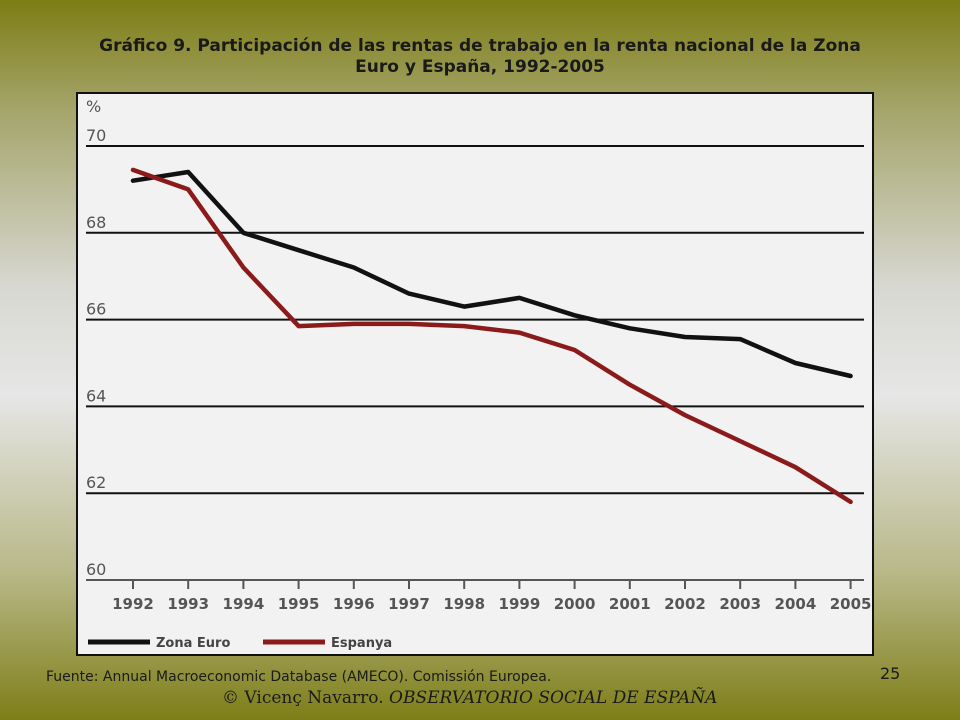 Image resolution: width=960 pixels, height=720 pixels. I want to click on y-tick-label-66: 66, so click(96, 309).